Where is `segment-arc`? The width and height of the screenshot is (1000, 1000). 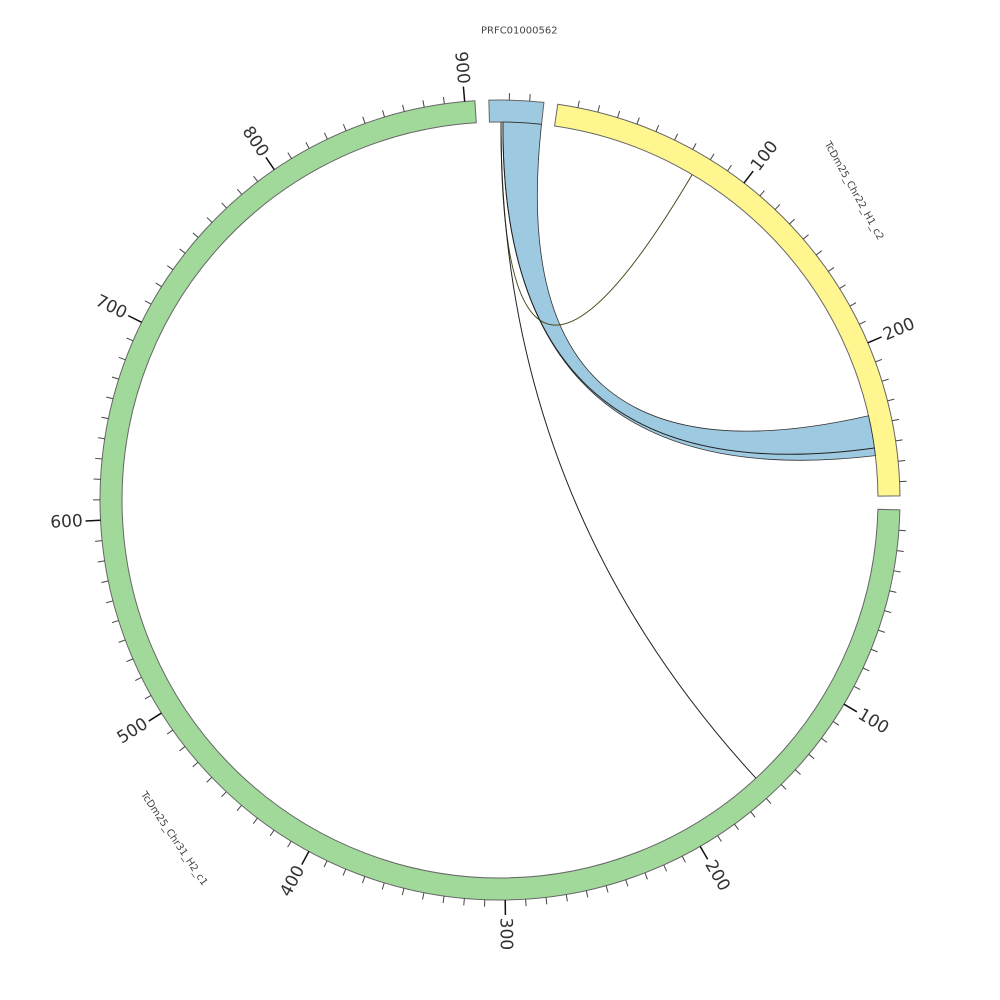 segment-arc is located at coordinates (727, 300).